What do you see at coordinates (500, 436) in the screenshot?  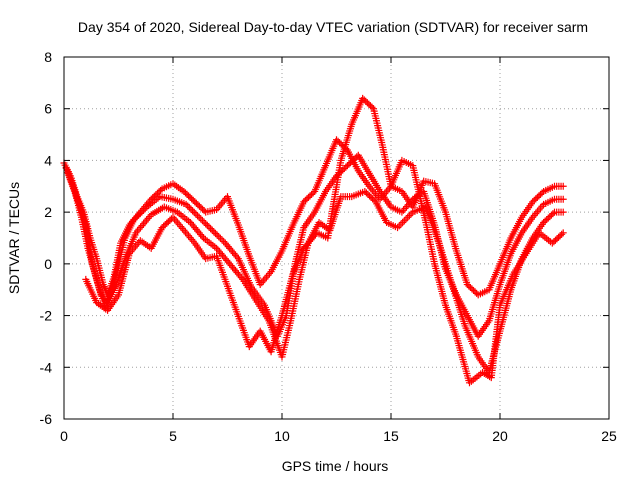 I see `x-tick-label: 20` at bounding box center [500, 436].